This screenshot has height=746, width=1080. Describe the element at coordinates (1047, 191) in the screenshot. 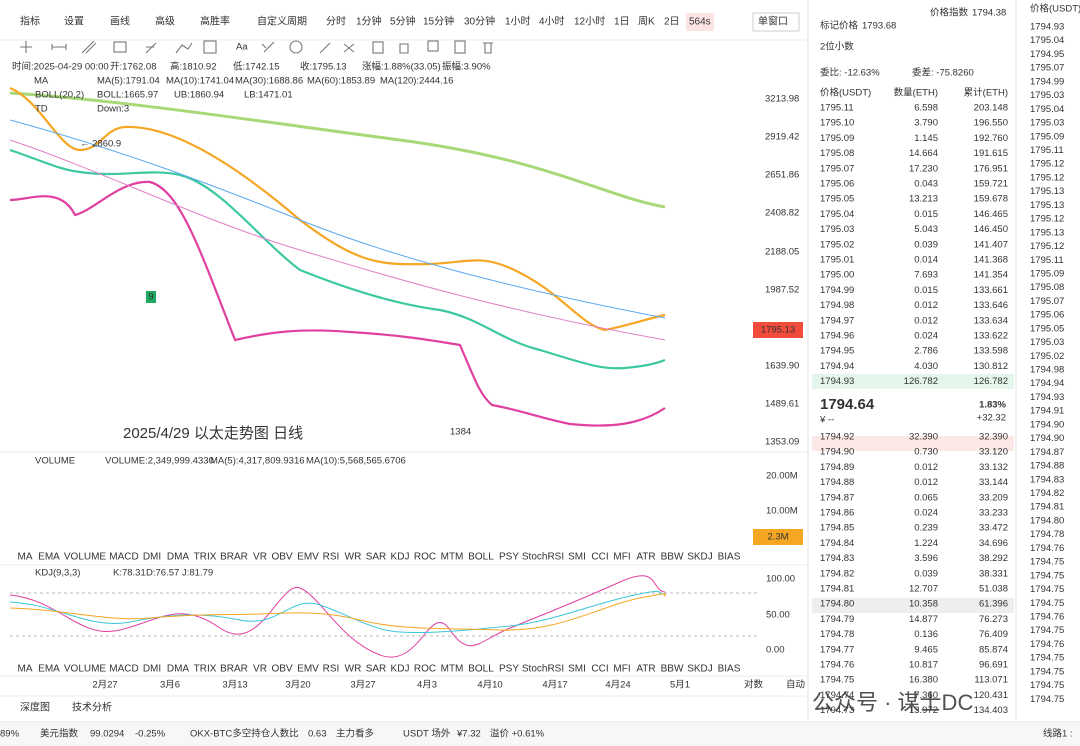

I see `trade-price: 1795.13` at that location.